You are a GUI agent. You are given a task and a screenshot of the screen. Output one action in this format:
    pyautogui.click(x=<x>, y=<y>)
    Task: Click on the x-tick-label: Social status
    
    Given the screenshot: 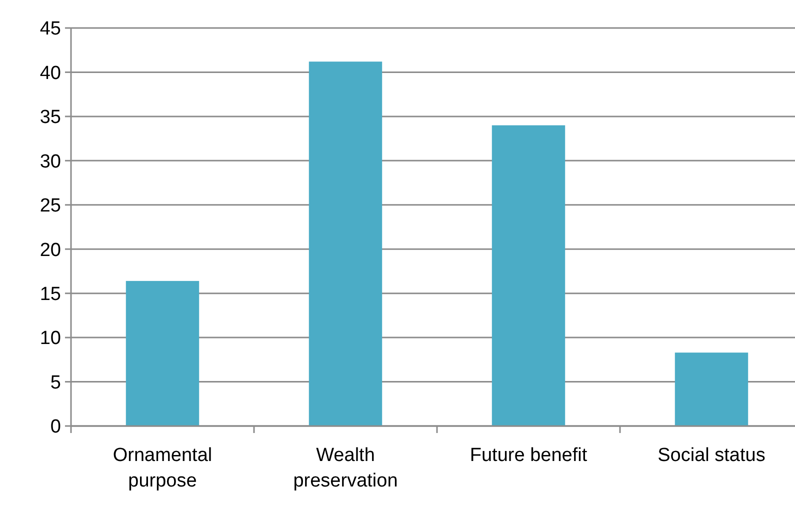 What is the action you would take?
    pyautogui.click(x=712, y=455)
    